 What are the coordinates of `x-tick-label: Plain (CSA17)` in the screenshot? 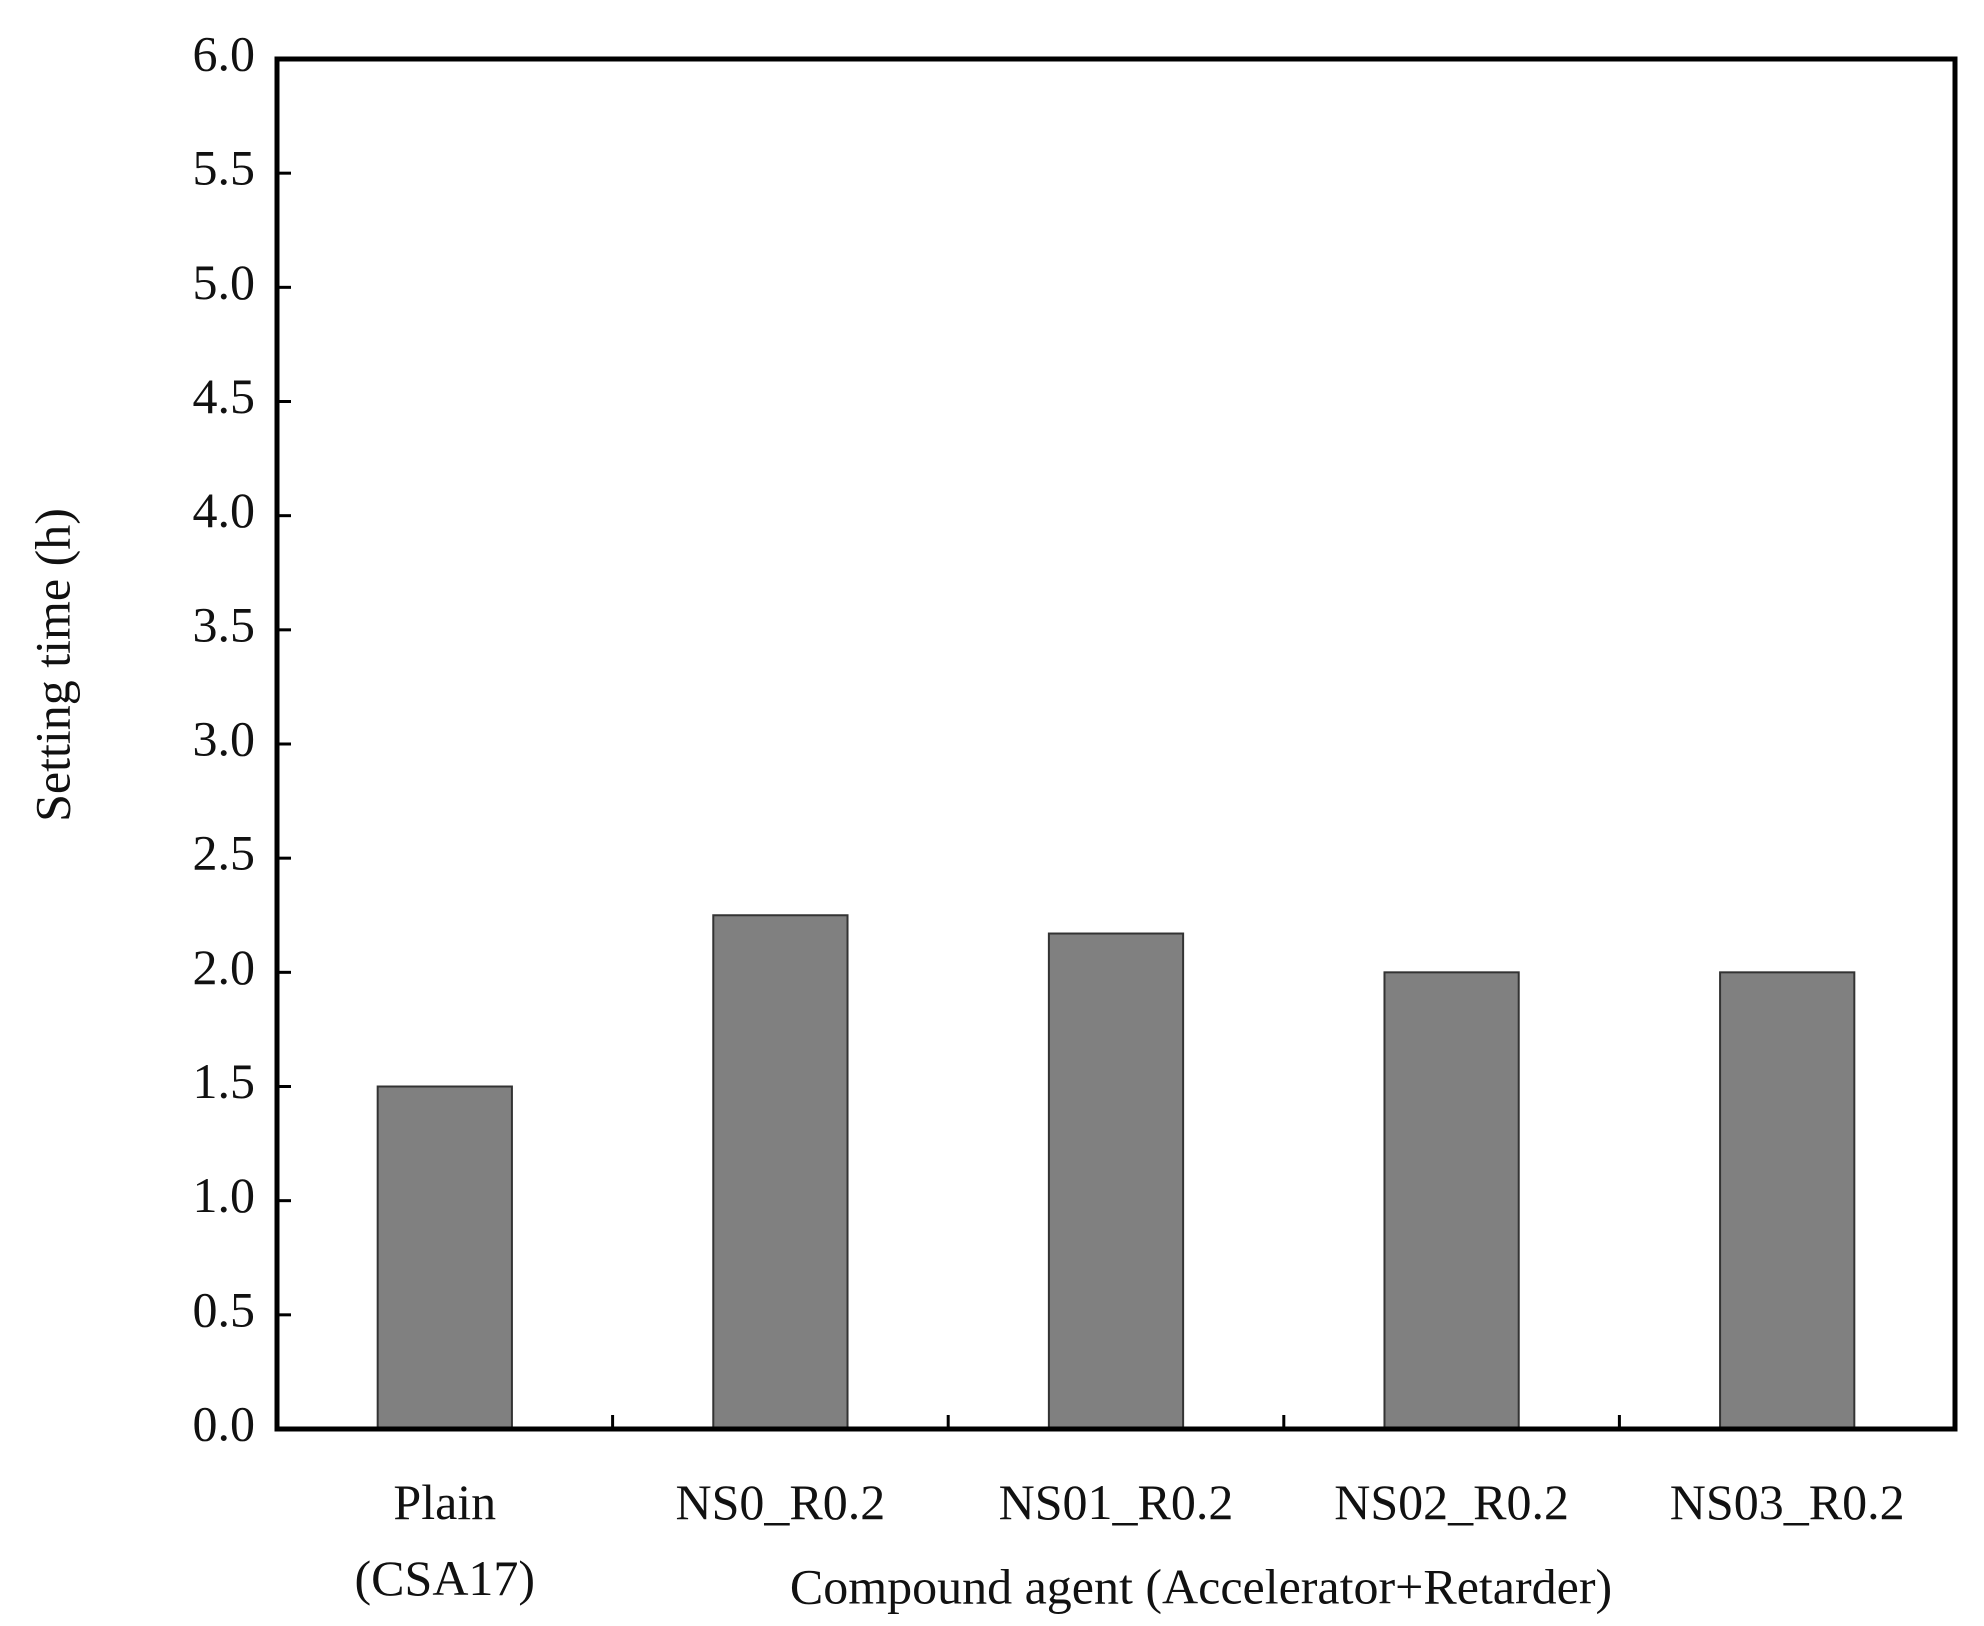 It's located at (445, 1540).